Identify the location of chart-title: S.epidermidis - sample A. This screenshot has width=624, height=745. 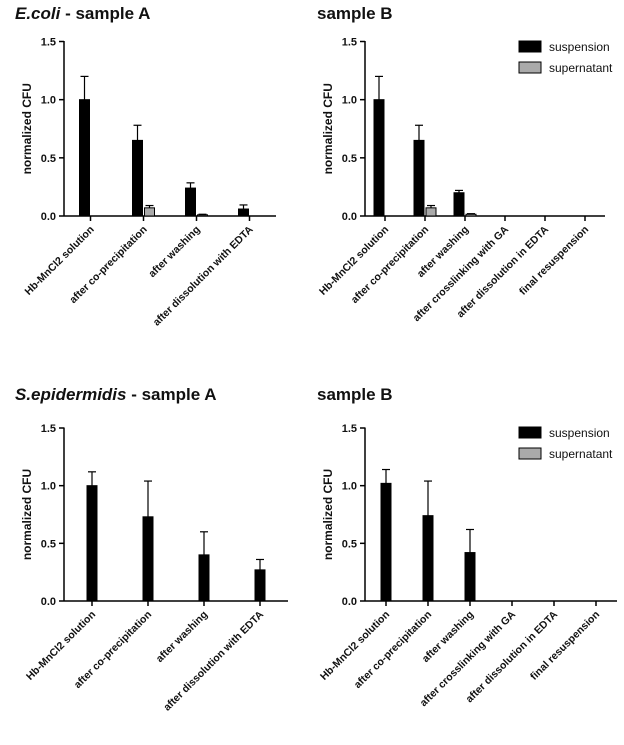
(116, 395).